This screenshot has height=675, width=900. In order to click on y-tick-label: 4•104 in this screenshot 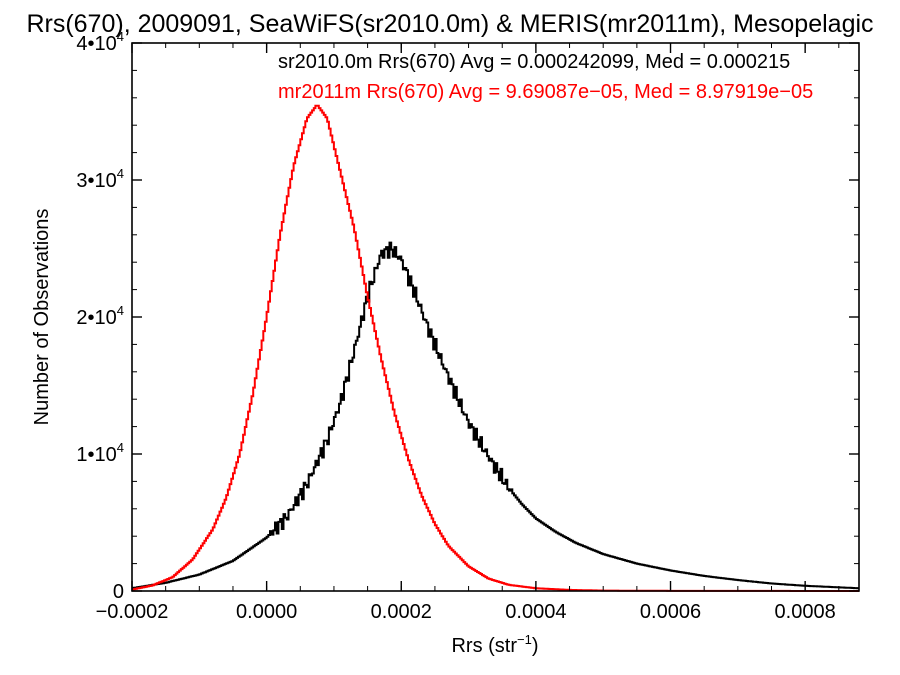, I will do `click(100, 42)`.